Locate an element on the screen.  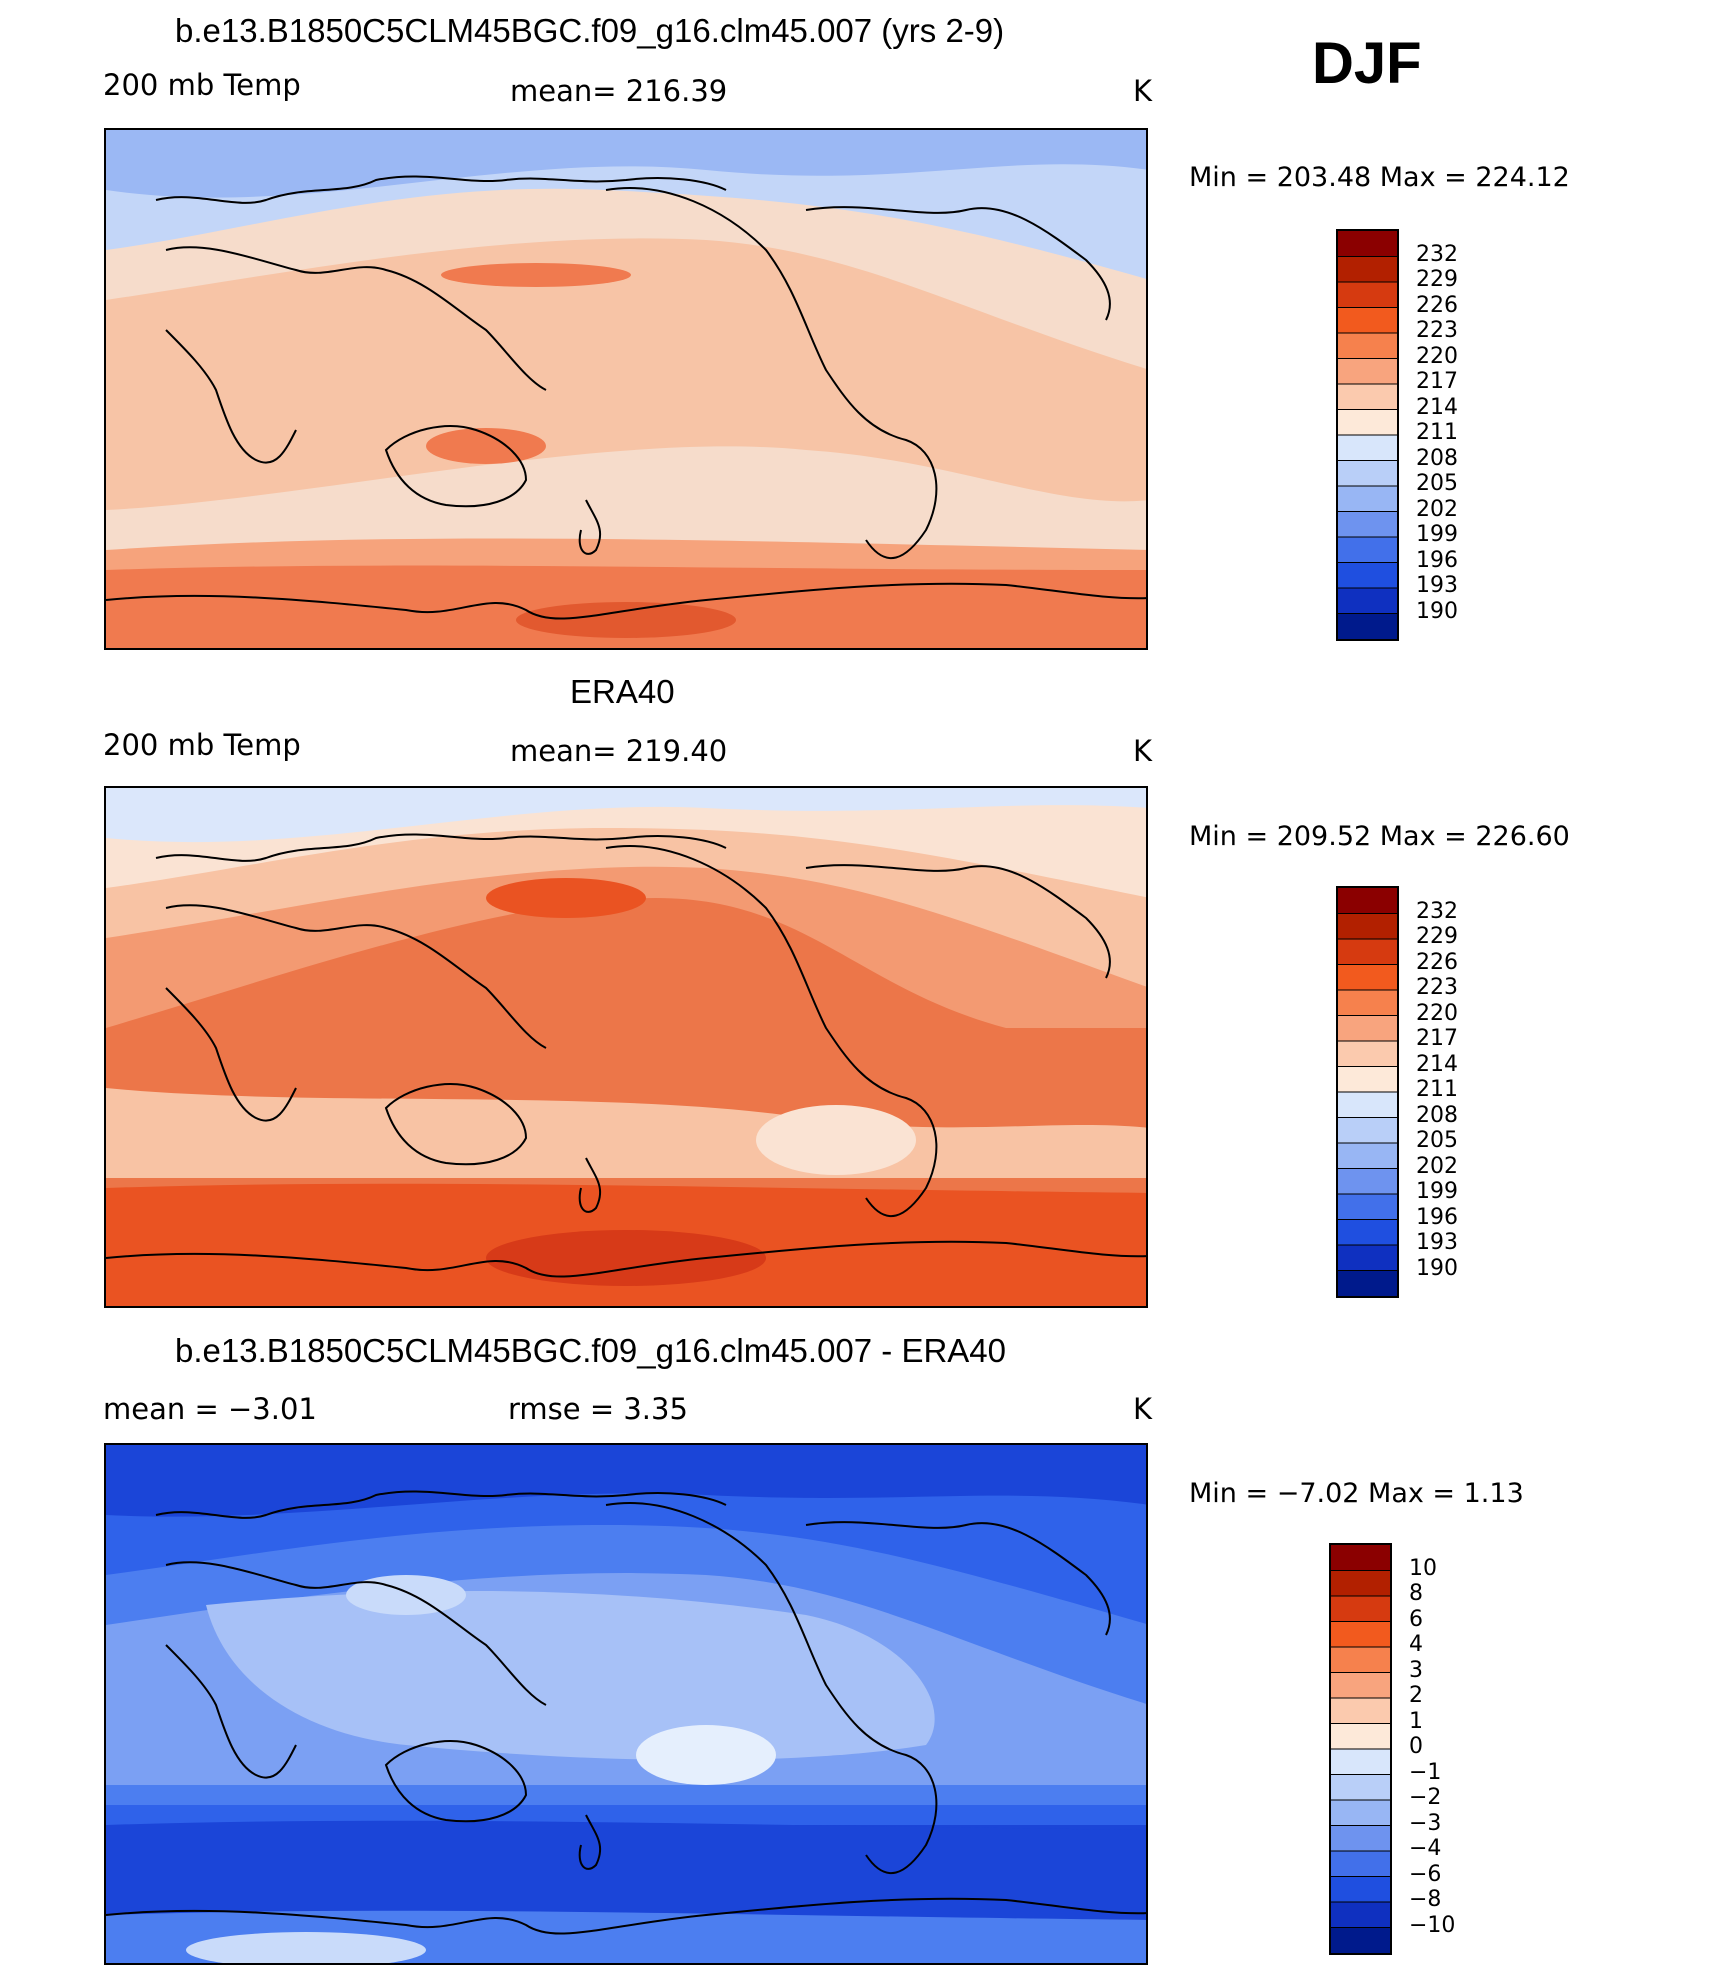
colorbar-tick-label: −2 is located at coordinates (1425, 1797).